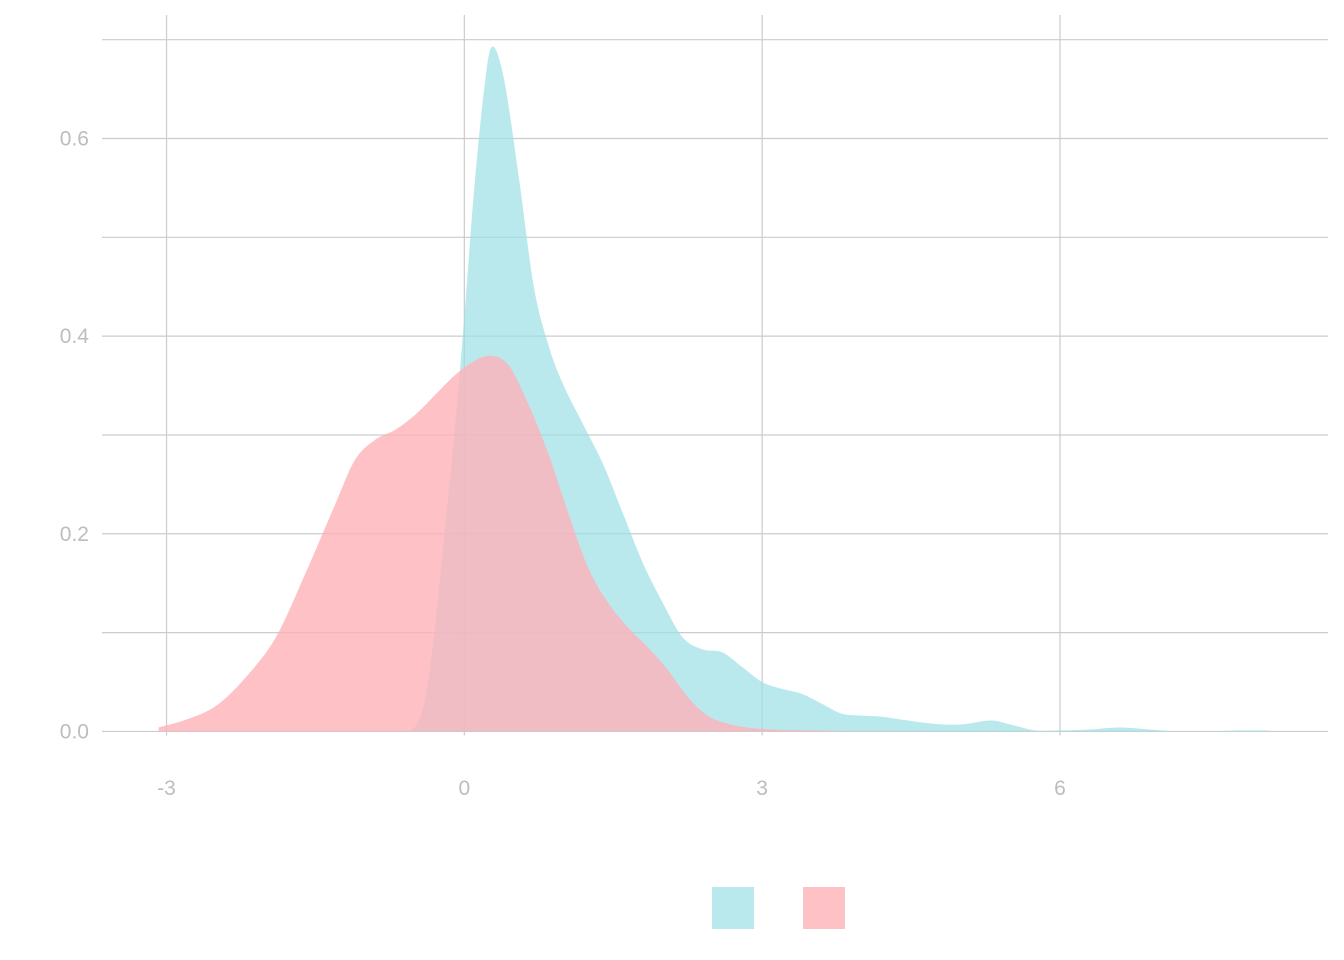 This screenshot has width=1344, height=960. What do you see at coordinates (74, 731) in the screenshot?
I see `y-tick-label: 0.0` at bounding box center [74, 731].